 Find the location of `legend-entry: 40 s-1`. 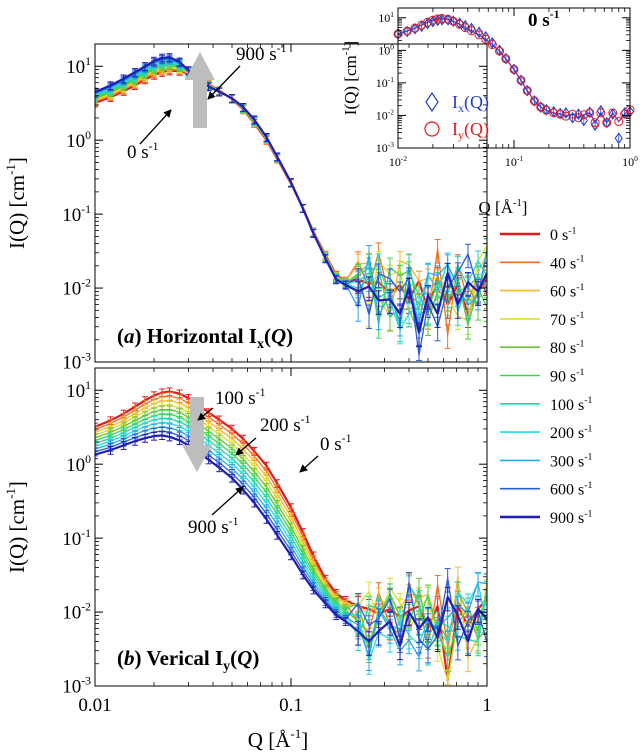

legend-entry: 40 s-1 is located at coordinates (567, 263).